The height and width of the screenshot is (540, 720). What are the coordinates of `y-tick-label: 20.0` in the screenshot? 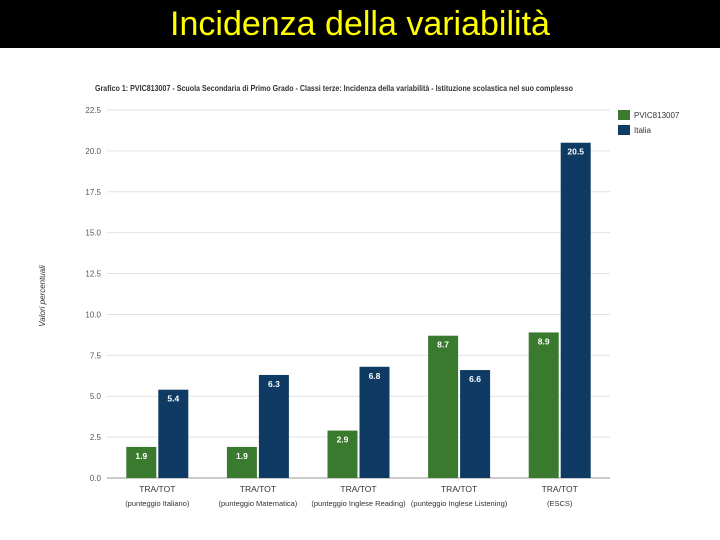 It's located at (93, 151).